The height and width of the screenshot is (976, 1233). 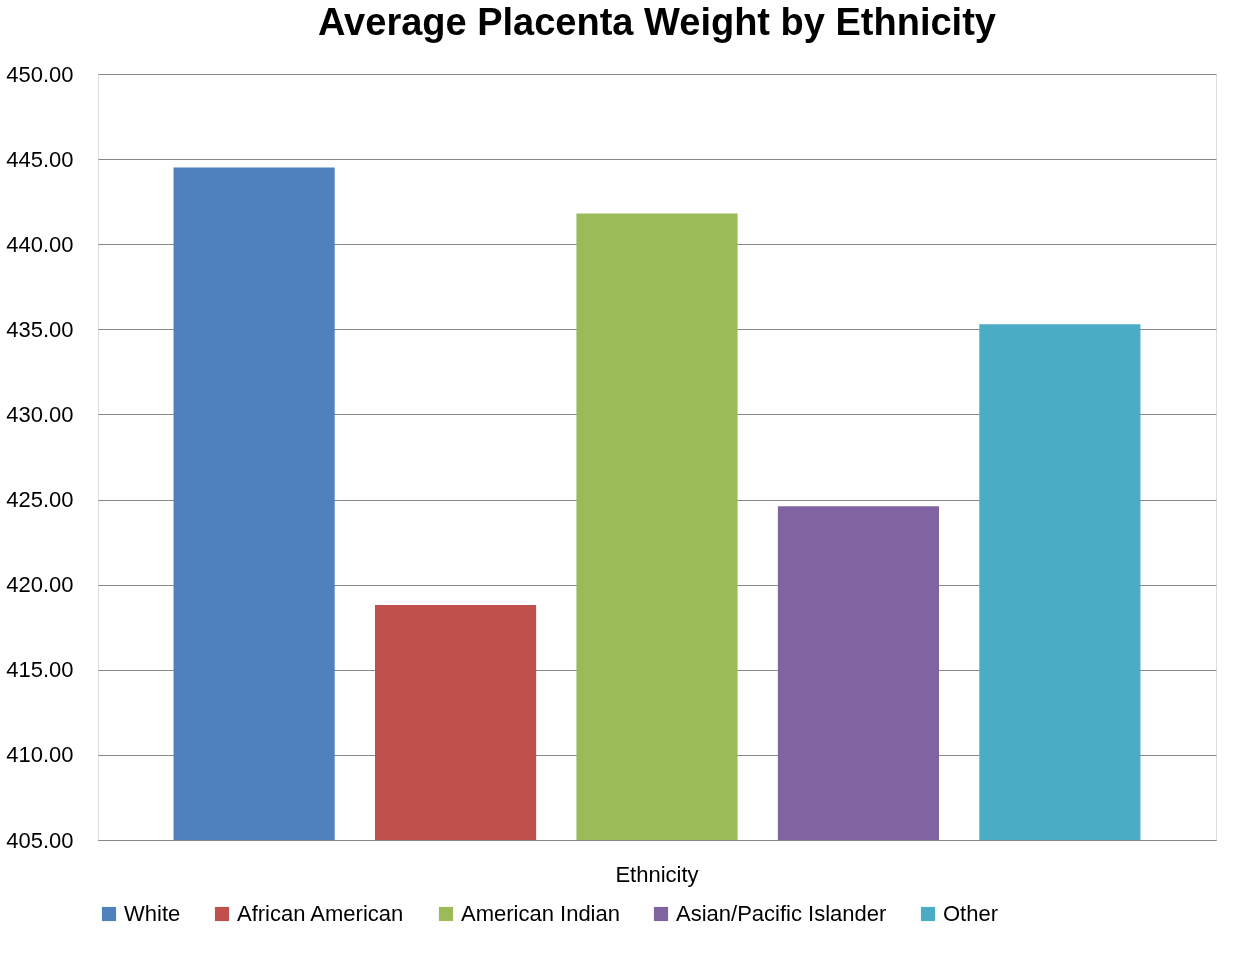 I want to click on y-tick-label: 430.00, so click(x=40, y=414).